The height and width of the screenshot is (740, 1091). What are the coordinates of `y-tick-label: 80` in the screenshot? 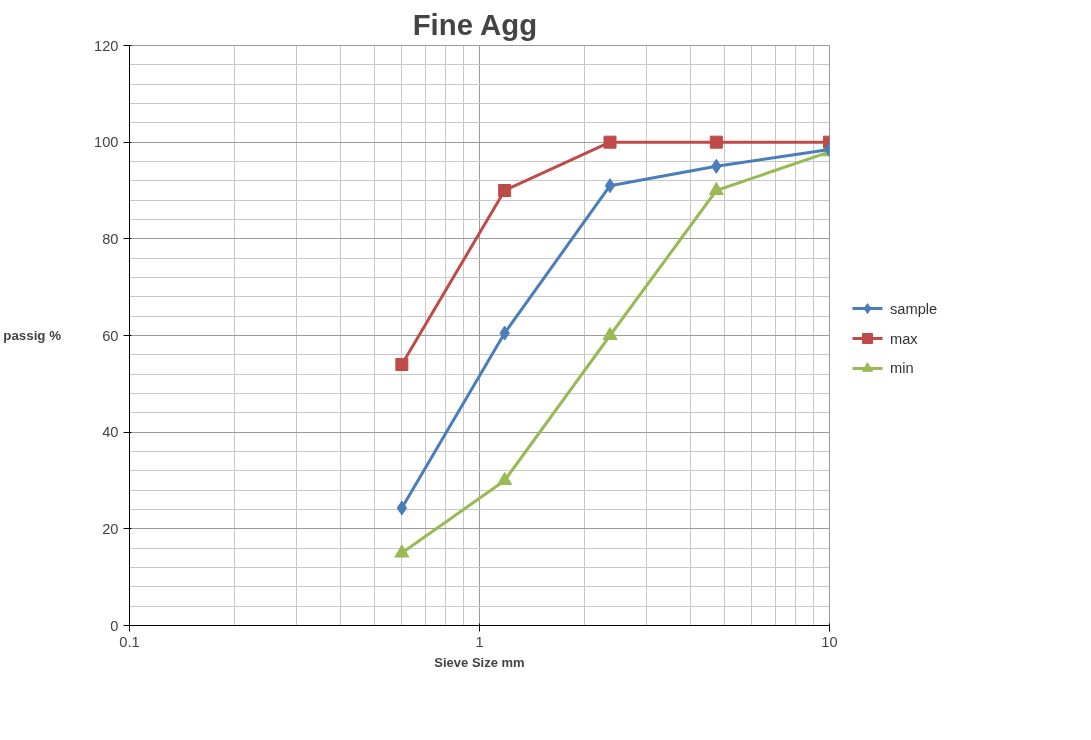 It's located at (110, 238).